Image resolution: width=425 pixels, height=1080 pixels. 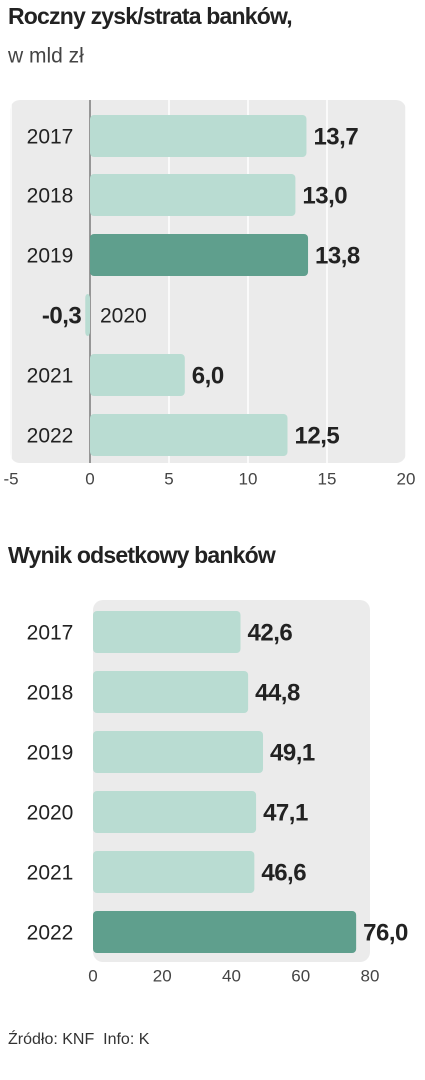 What do you see at coordinates (327, 478) in the screenshot?
I see `x-tick-label: 15` at bounding box center [327, 478].